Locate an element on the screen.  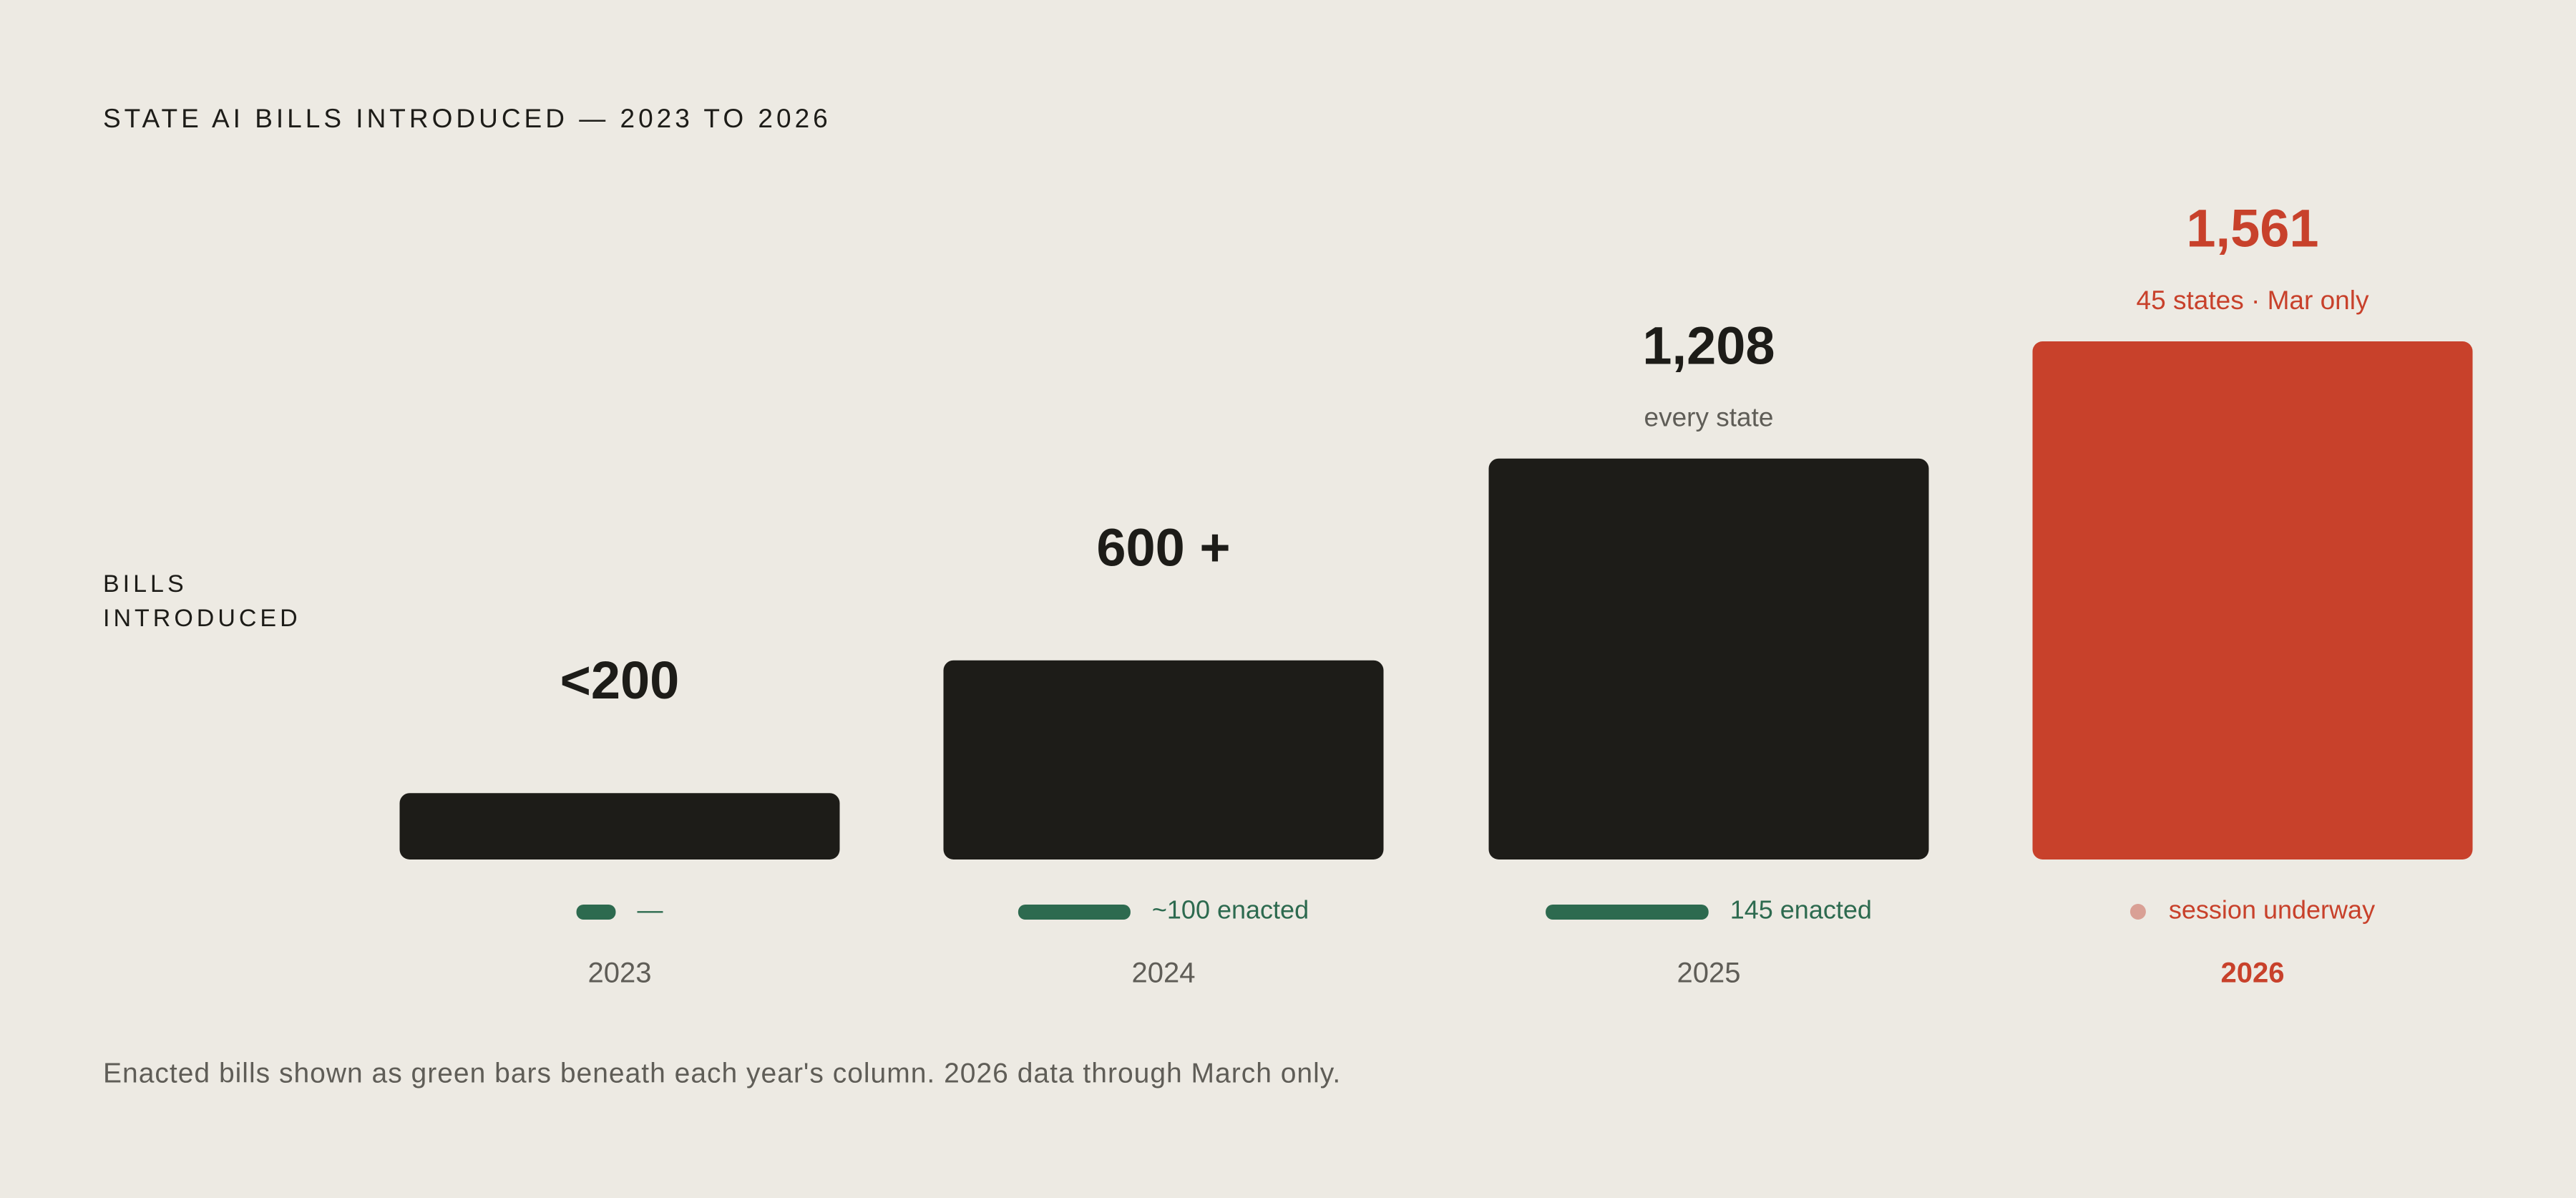
x-tick-label: 2024 is located at coordinates (1164, 973).